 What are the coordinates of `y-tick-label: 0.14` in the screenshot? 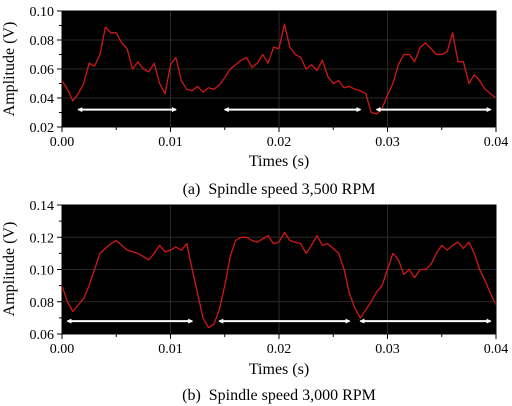 It's located at (42, 206).